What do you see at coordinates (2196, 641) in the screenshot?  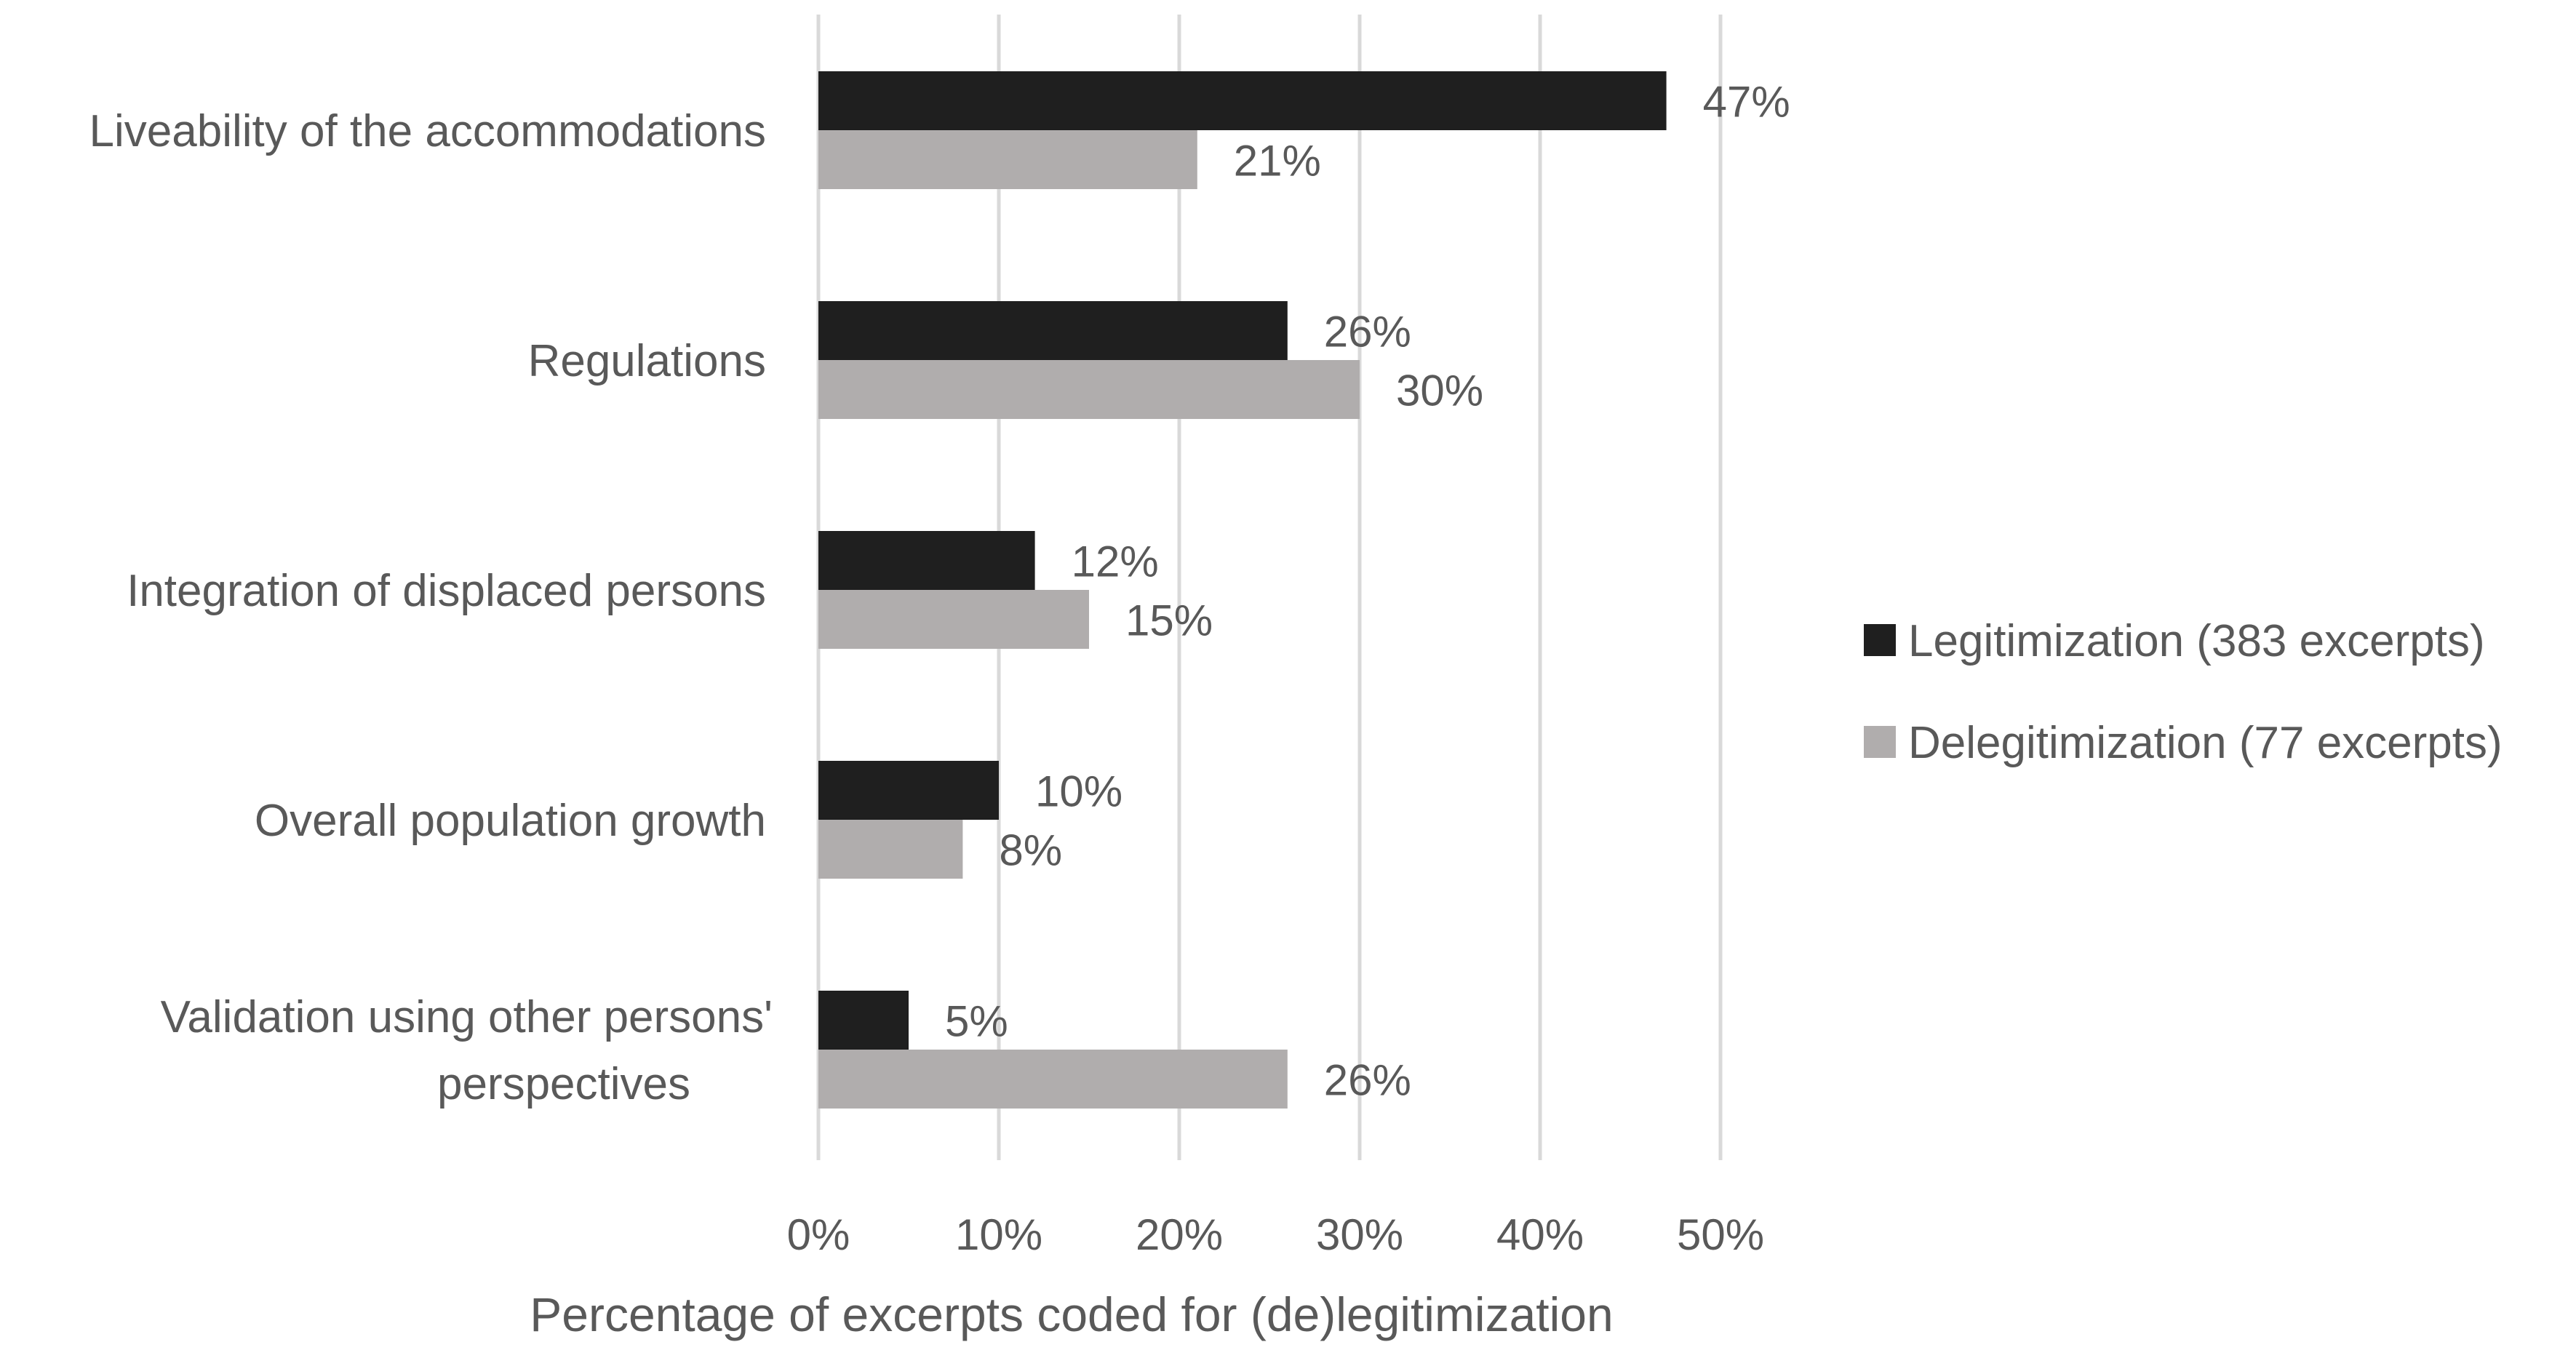 I see `legend-label: Legitimization (383 excerpts)` at bounding box center [2196, 641].